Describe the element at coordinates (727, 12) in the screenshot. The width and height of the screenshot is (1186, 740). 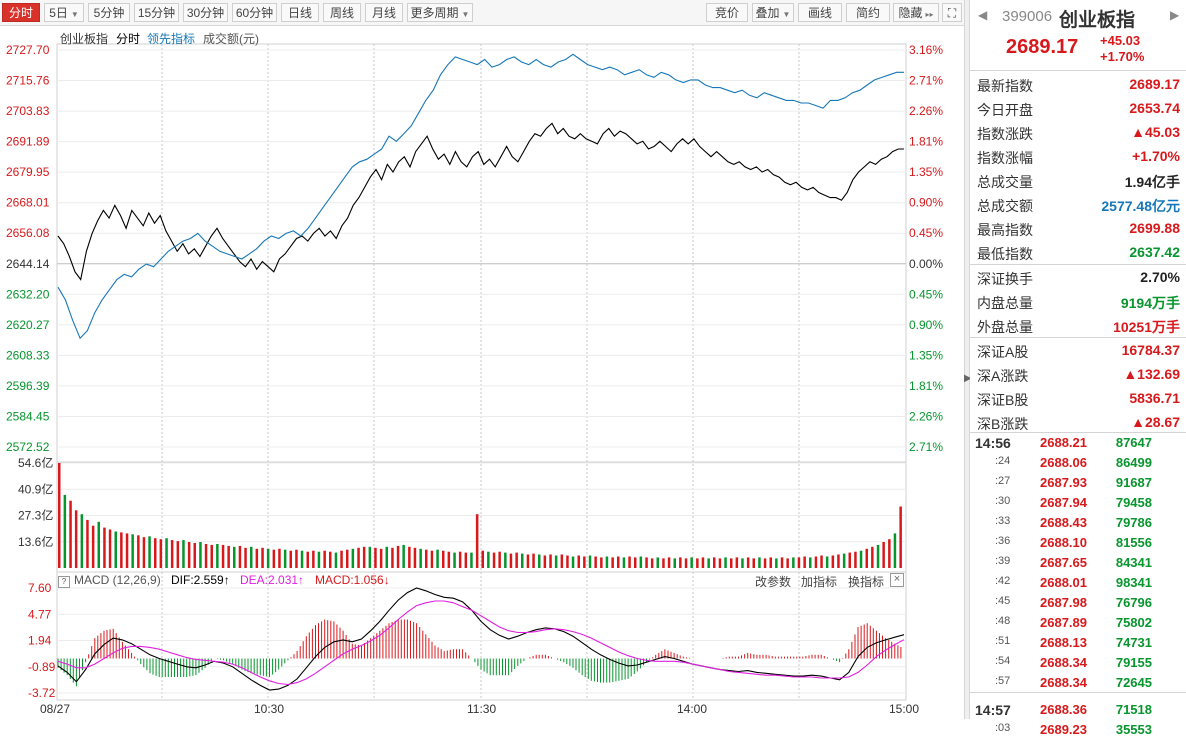
I see `tool-button-0: 竞价` at that location.